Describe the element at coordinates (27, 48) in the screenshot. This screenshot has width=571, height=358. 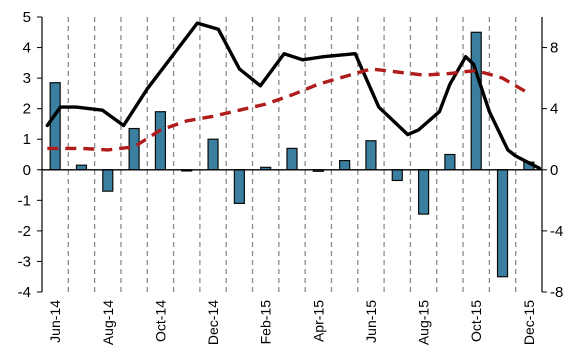
I see `left-tick-label: 4` at that location.